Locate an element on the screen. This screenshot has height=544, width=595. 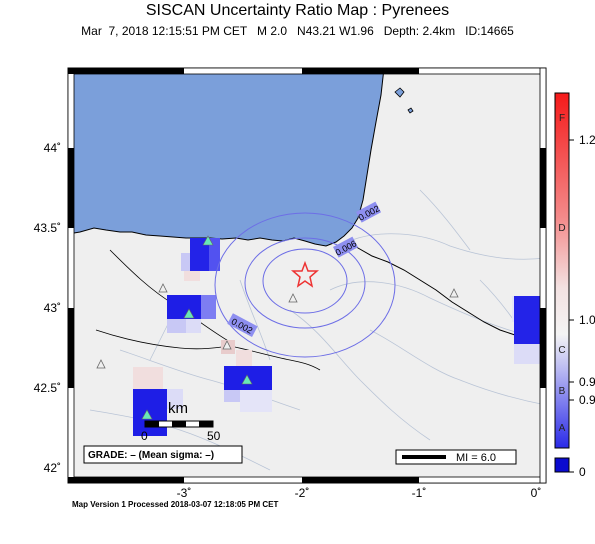
lat-tick-label: 42˚ is located at coordinates (52, 468).